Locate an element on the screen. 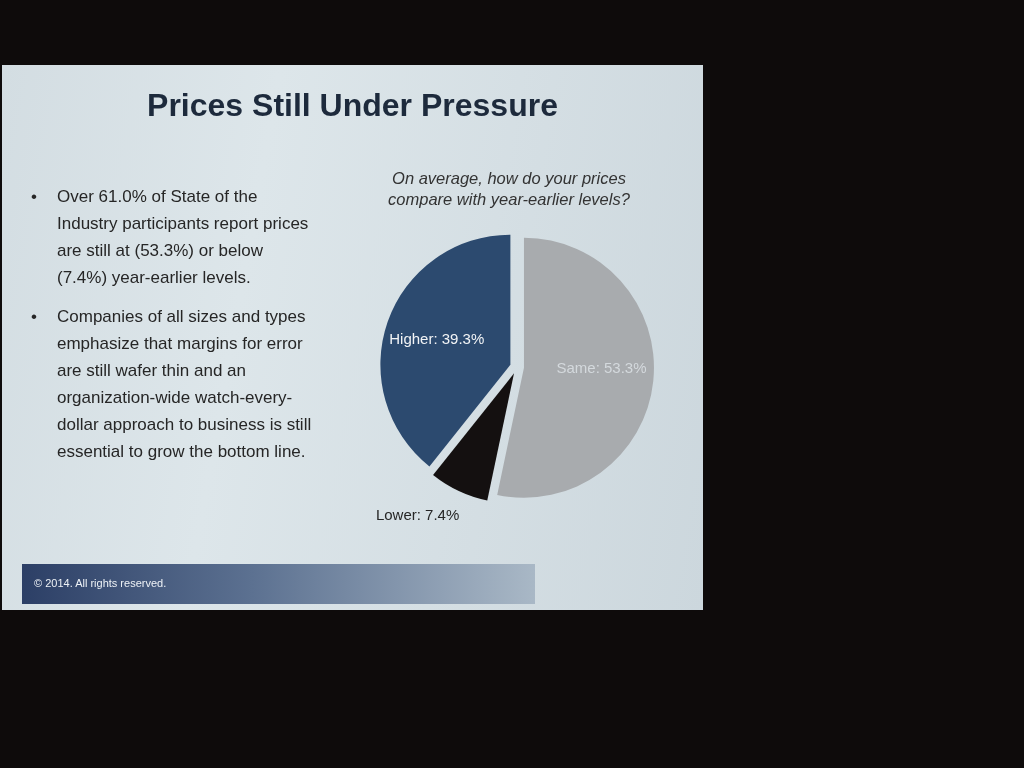  text: • Over 61.0% of State of the Industry participants report prices are still at (53.3%) or below (7.4%) year-earlier levels. is located at coordinates (170, 237).